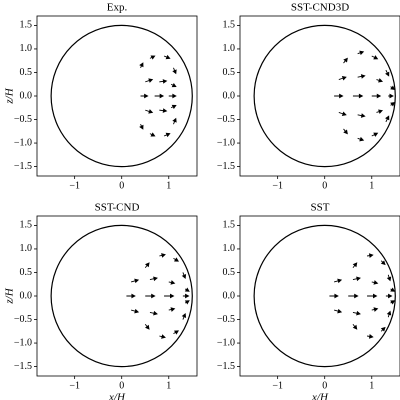 This screenshot has height=400, width=400. What do you see at coordinates (117, 208) in the screenshot?
I see `panel-title: SST-CND` at bounding box center [117, 208].